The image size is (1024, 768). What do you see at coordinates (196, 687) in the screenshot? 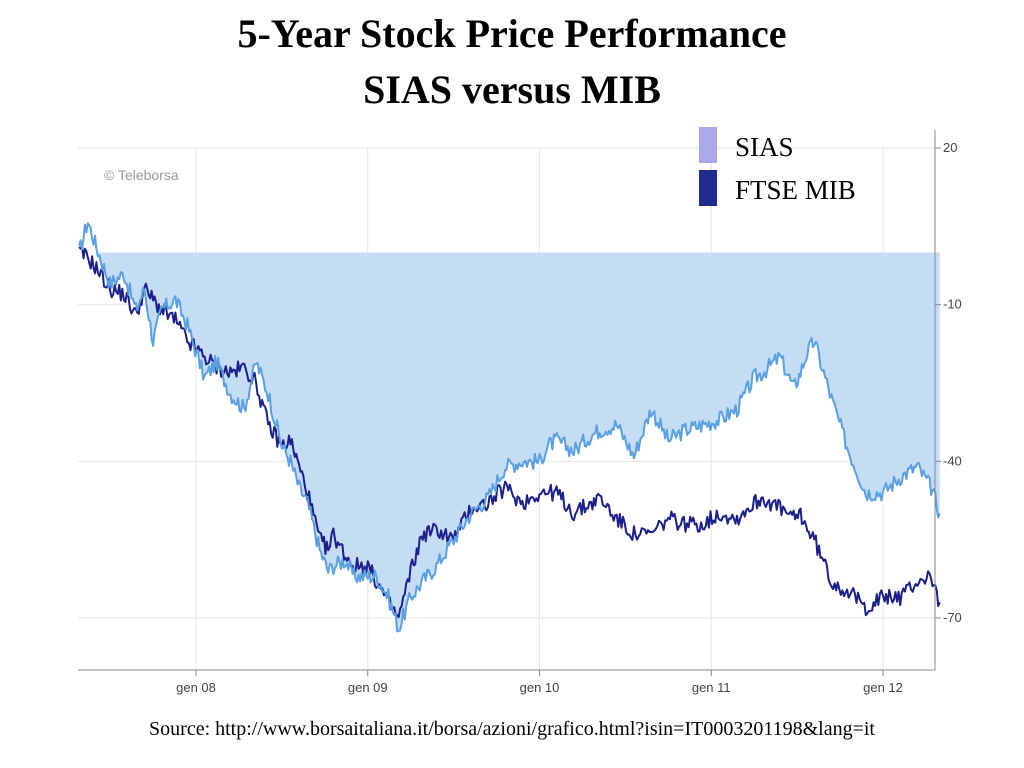
I see `x-tick-label: gen 08` at bounding box center [196, 687].